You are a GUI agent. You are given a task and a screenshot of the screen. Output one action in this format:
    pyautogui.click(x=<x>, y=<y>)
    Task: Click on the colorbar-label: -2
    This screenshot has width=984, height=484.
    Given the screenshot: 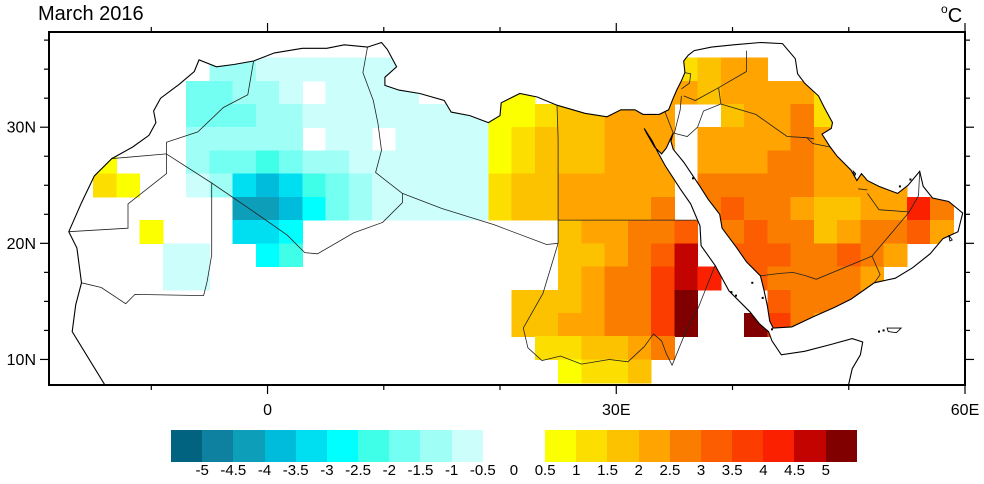 What is the action you would take?
    pyautogui.click(x=389, y=470)
    